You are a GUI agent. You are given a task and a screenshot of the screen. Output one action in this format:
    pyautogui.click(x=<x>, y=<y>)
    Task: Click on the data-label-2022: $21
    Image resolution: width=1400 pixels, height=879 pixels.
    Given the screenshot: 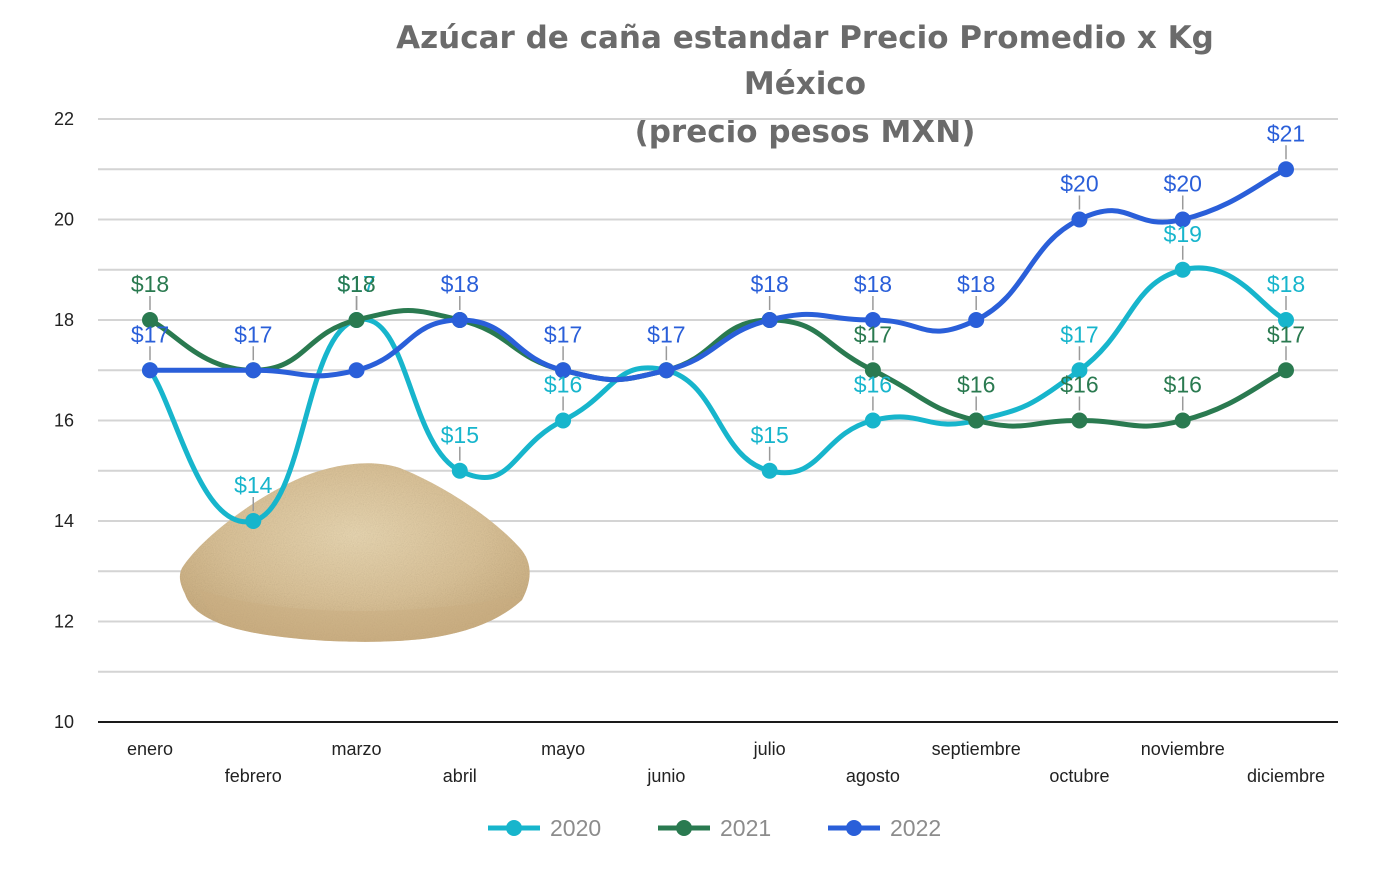 What is the action you would take?
    pyautogui.click(x=1286, y=133)
    